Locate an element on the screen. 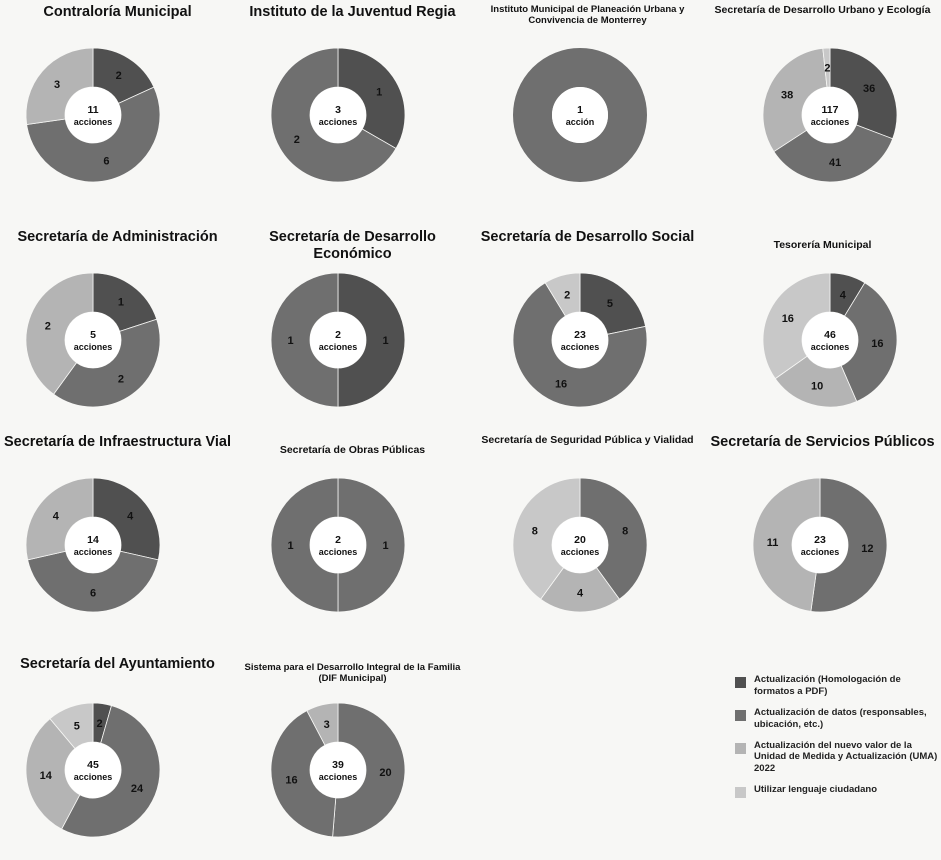  center-count-label: 14 is located at coordinates (93, 540).